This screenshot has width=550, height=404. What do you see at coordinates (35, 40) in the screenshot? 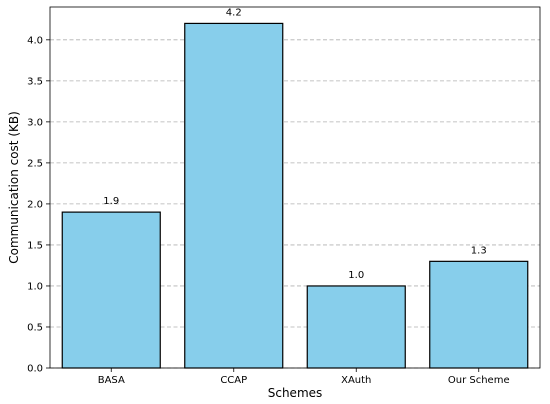
I see `y-tick-label: 4.0` at bounding box center [35, 40].